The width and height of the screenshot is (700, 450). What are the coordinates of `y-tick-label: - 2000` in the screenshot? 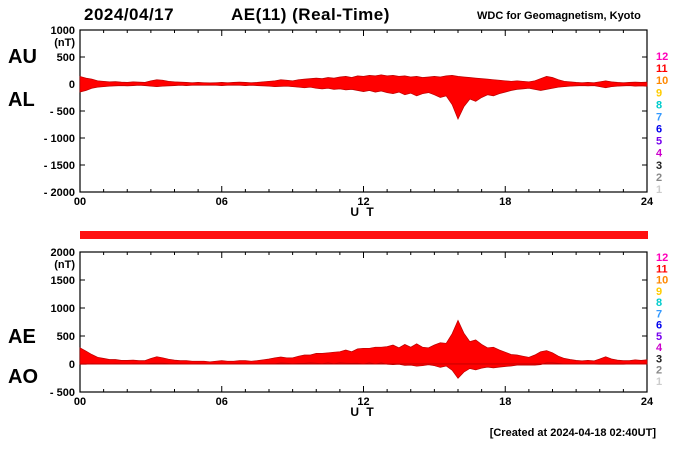 It's located at (59, 193).